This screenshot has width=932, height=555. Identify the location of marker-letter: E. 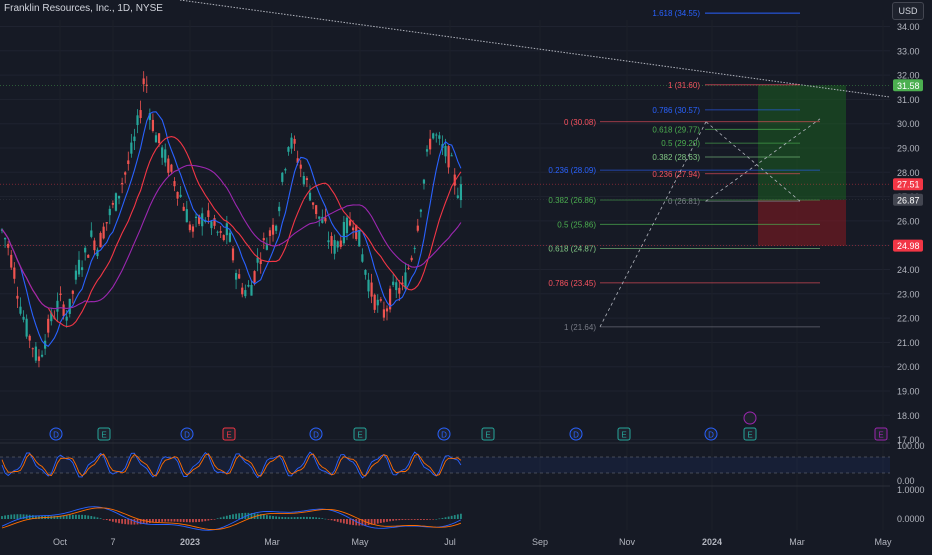
(103, 435).